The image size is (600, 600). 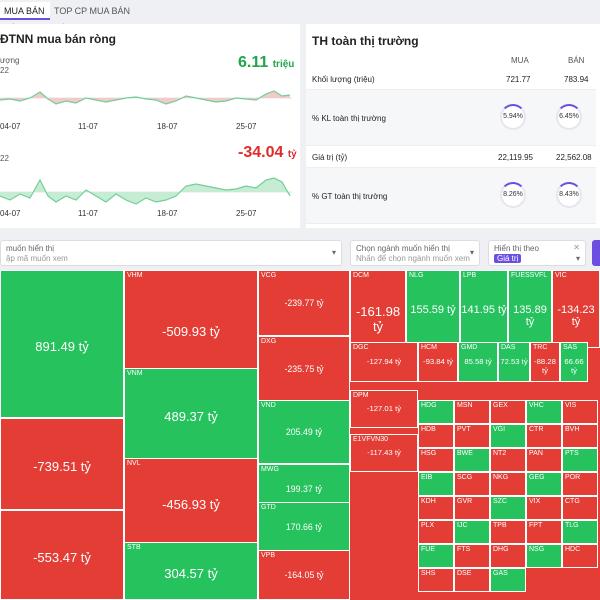 I want to click on treemap-tile: GMD 85.58 tỷ, so click(x=478, y=362).